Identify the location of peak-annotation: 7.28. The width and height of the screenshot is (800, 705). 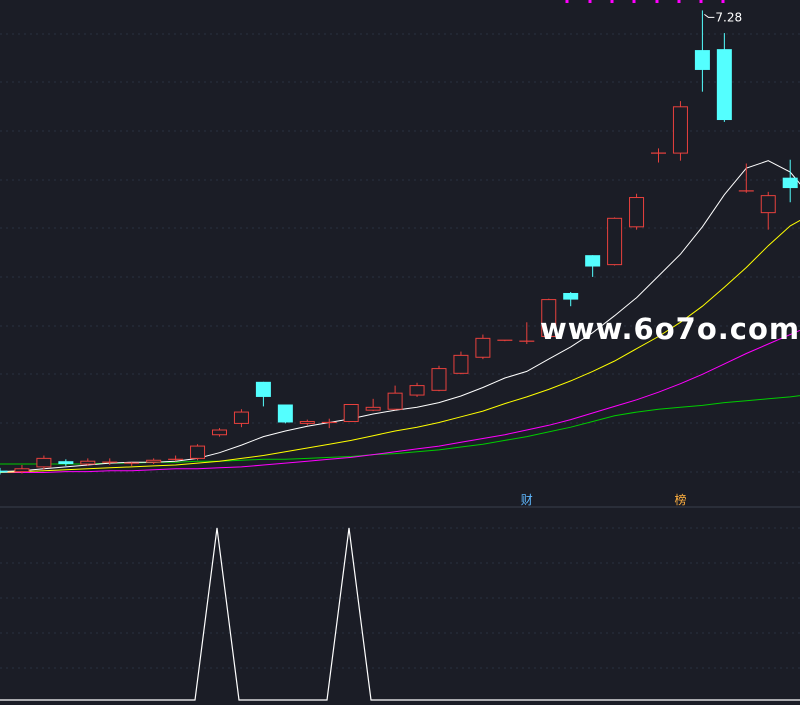
(723, 17).